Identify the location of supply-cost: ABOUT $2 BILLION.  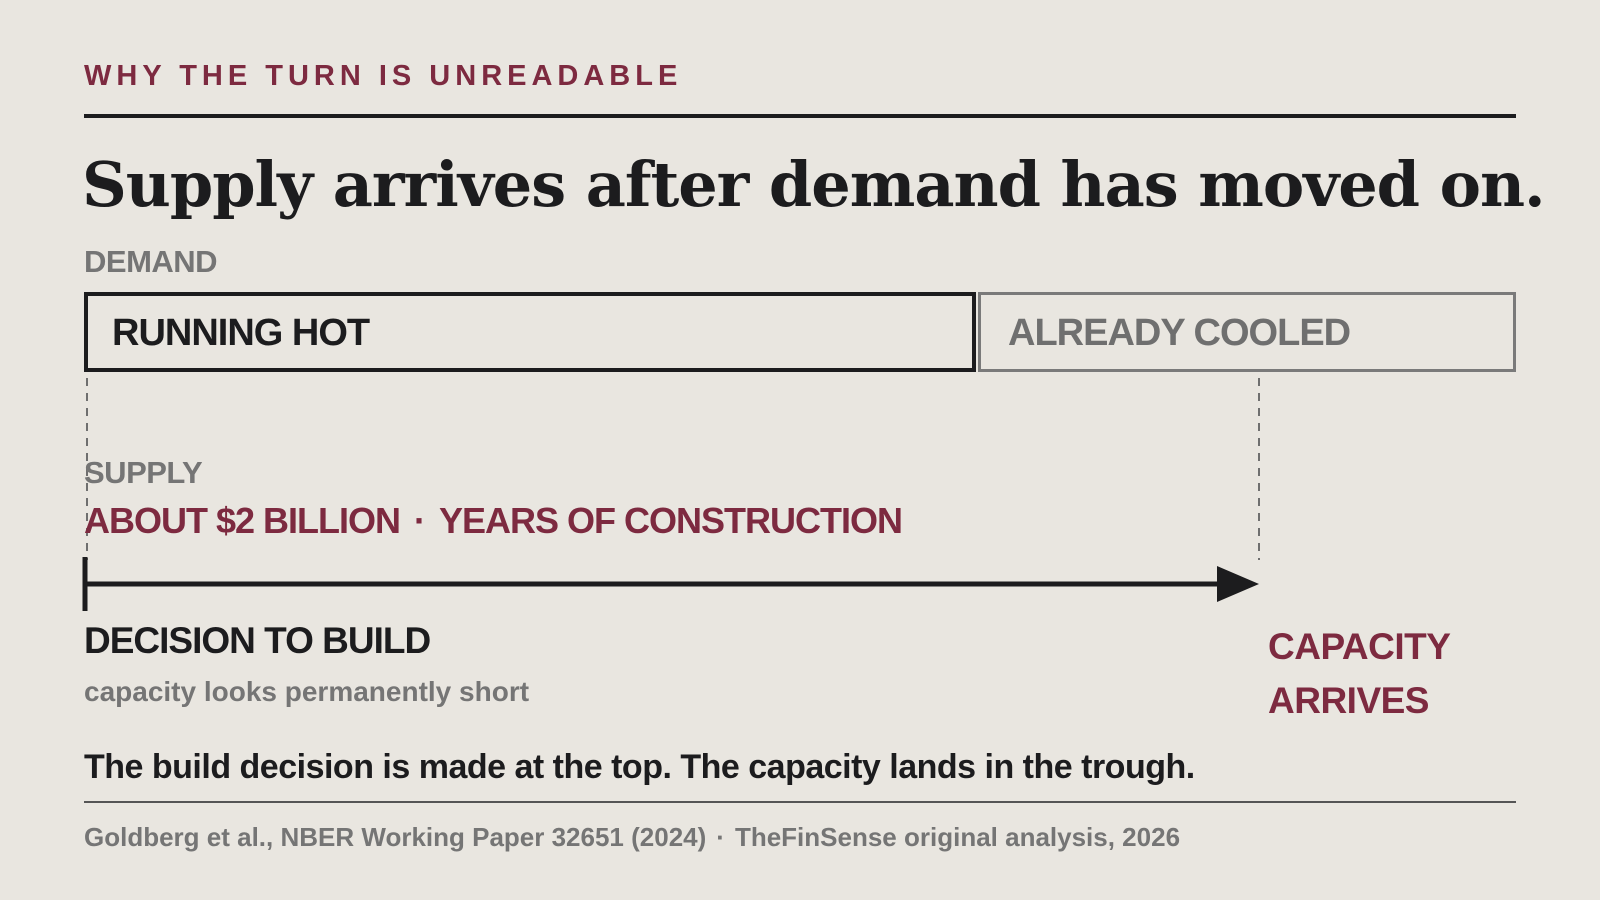
(242, 520).